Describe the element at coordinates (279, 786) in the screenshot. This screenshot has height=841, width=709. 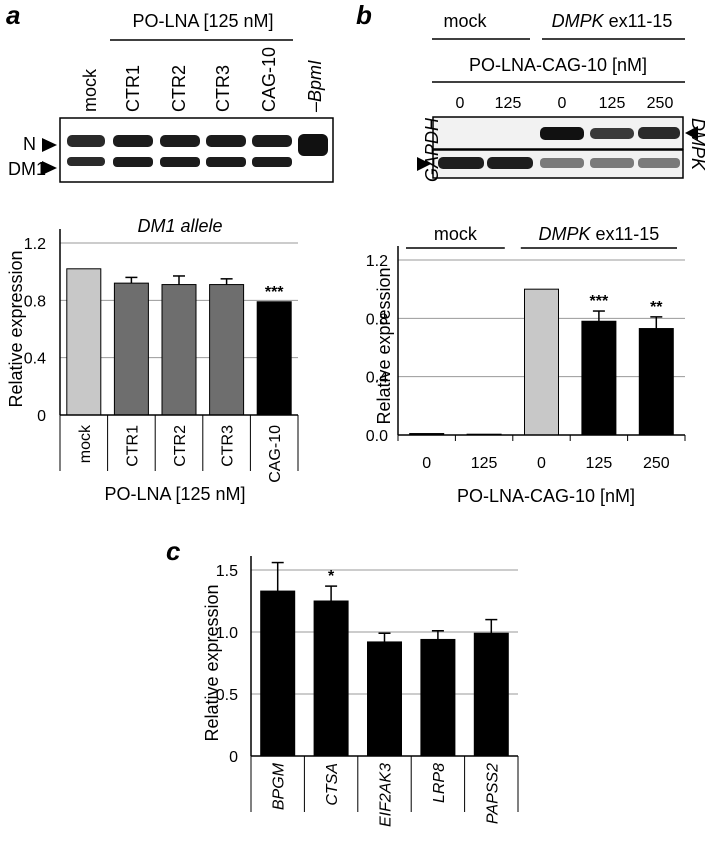
I see `chart-c-category-label-0: BPGM` at that location.